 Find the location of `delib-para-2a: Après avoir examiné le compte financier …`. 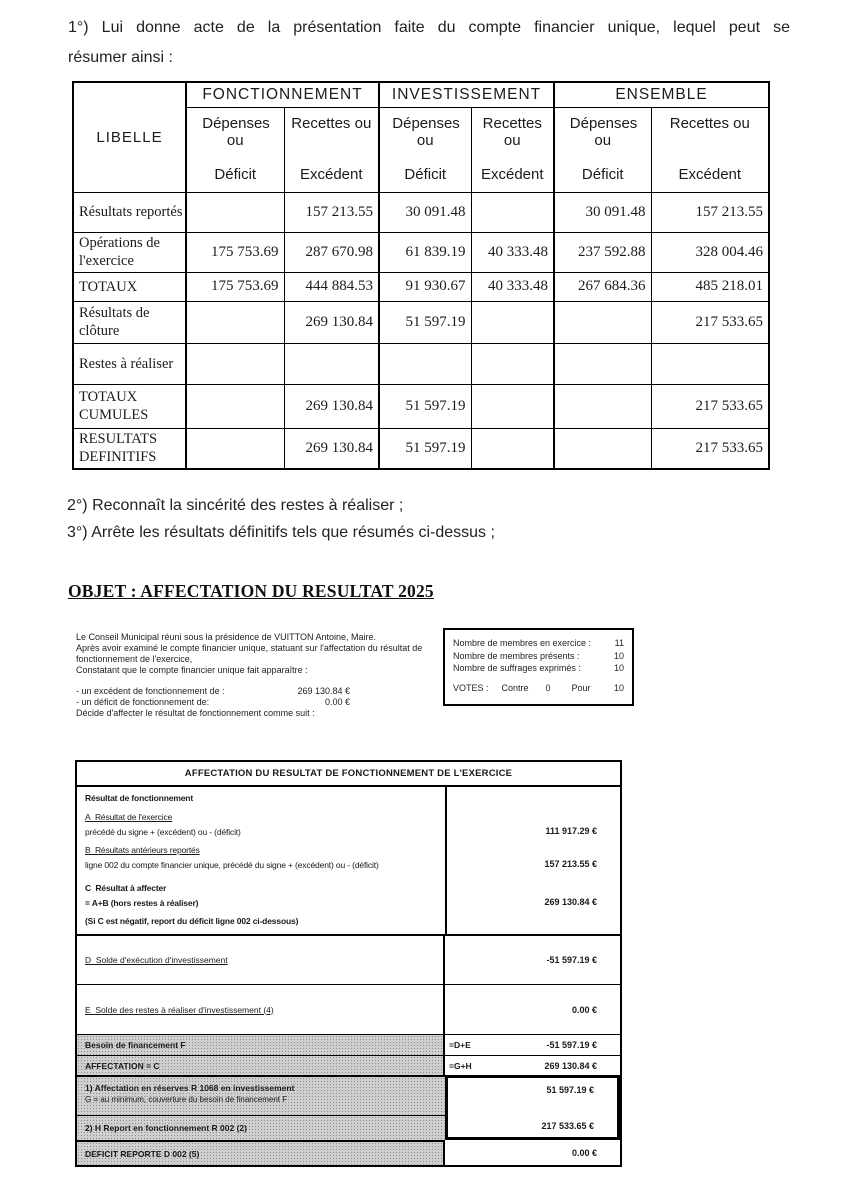

delib-para-2a: Après avoir examiné le compte financier … is located at coordinates (249, 648).